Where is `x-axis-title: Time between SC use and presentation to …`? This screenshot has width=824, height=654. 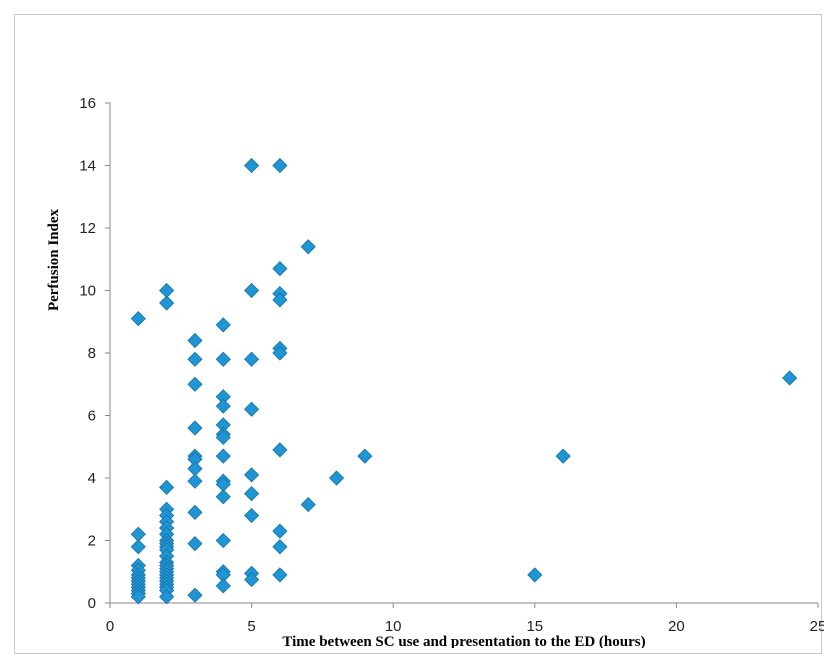
x-axis-title: Time between SC use and presentation to … is located at coordinates (463, 641).